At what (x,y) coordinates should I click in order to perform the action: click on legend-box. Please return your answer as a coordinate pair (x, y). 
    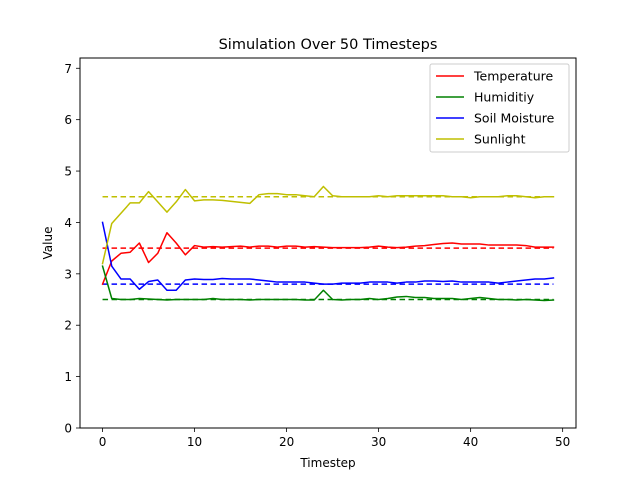
    Looking at the image, I should click on (499, 108).